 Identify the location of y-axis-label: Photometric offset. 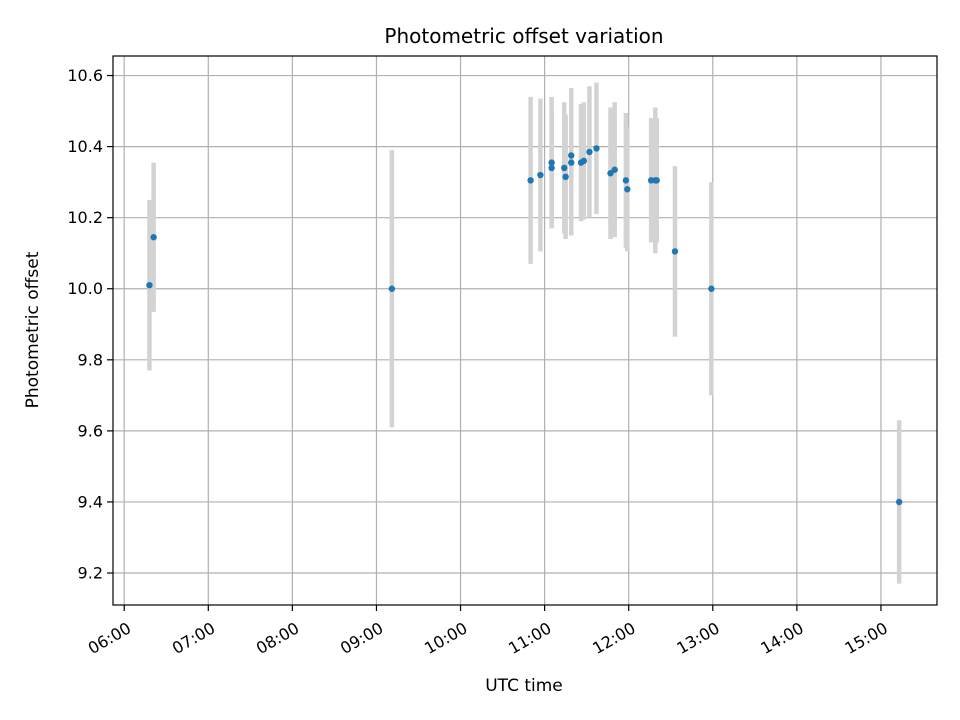
(33, 329).